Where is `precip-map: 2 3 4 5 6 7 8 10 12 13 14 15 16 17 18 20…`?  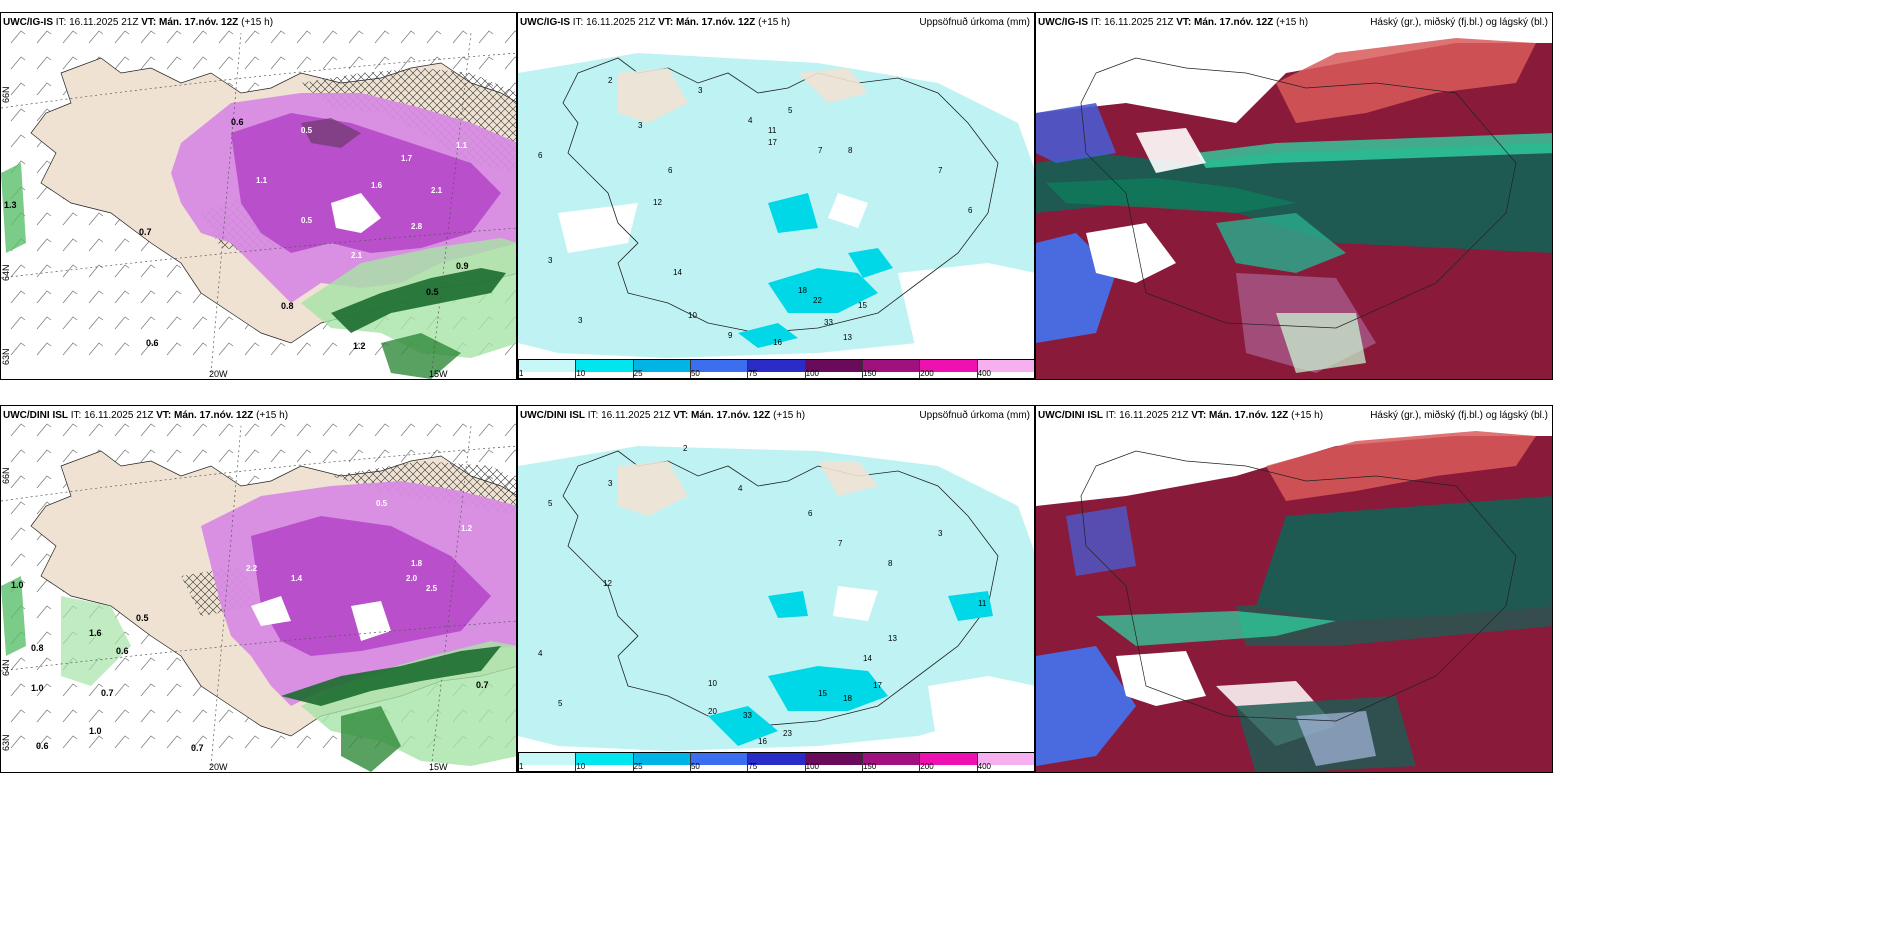 precip-map: 2 3 4 5 6 7 8 10 12 13 14 15 16 17 18 20… is located at coordinates (776, 588).